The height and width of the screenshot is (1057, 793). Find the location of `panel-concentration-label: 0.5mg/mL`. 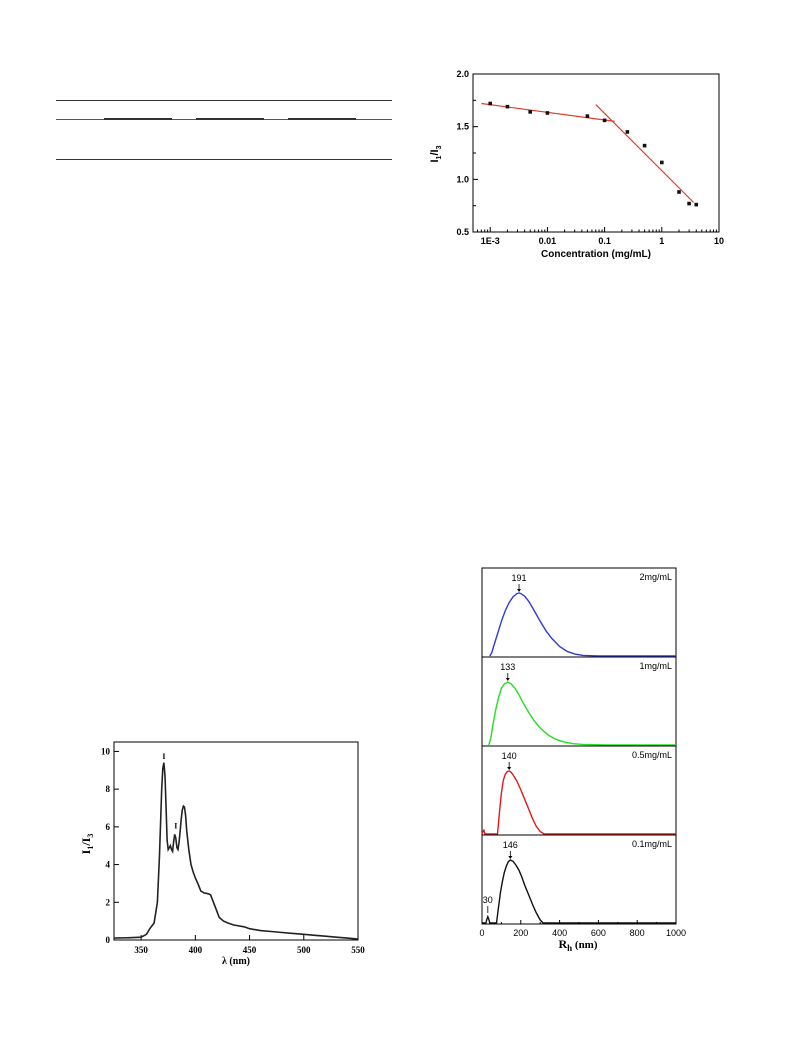

panel-concentration-label: 0.5mg/mL is located at coordinates (652, 755).